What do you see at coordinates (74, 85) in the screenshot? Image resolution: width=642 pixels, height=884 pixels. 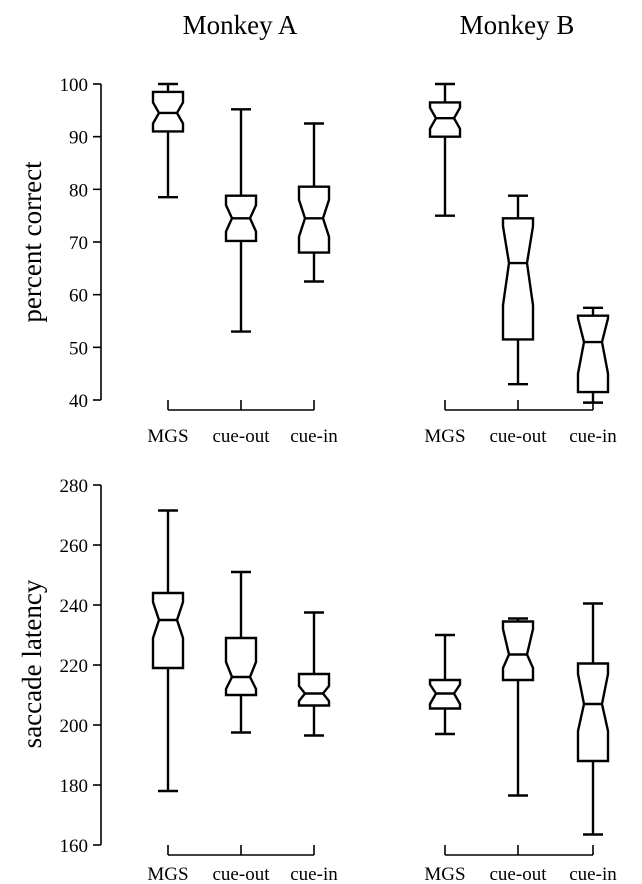 I see `y-tick-label: 100` at bounding box center [74, 85].